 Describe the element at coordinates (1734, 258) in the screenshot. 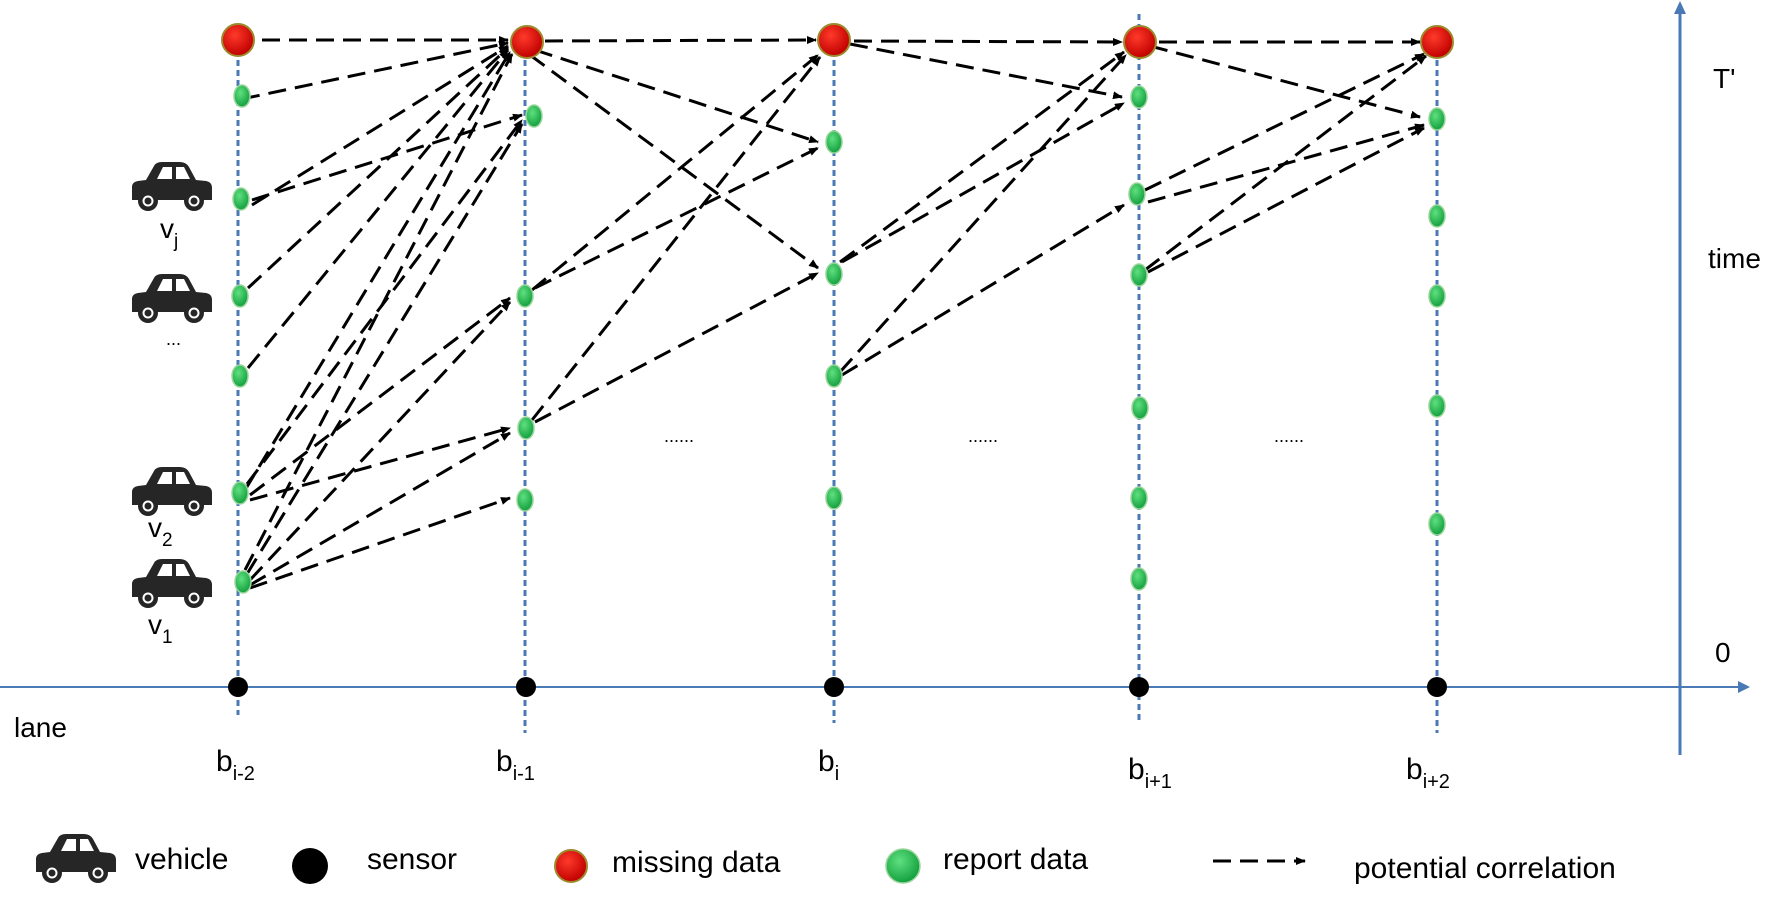

I see `time-label: time` at that location.